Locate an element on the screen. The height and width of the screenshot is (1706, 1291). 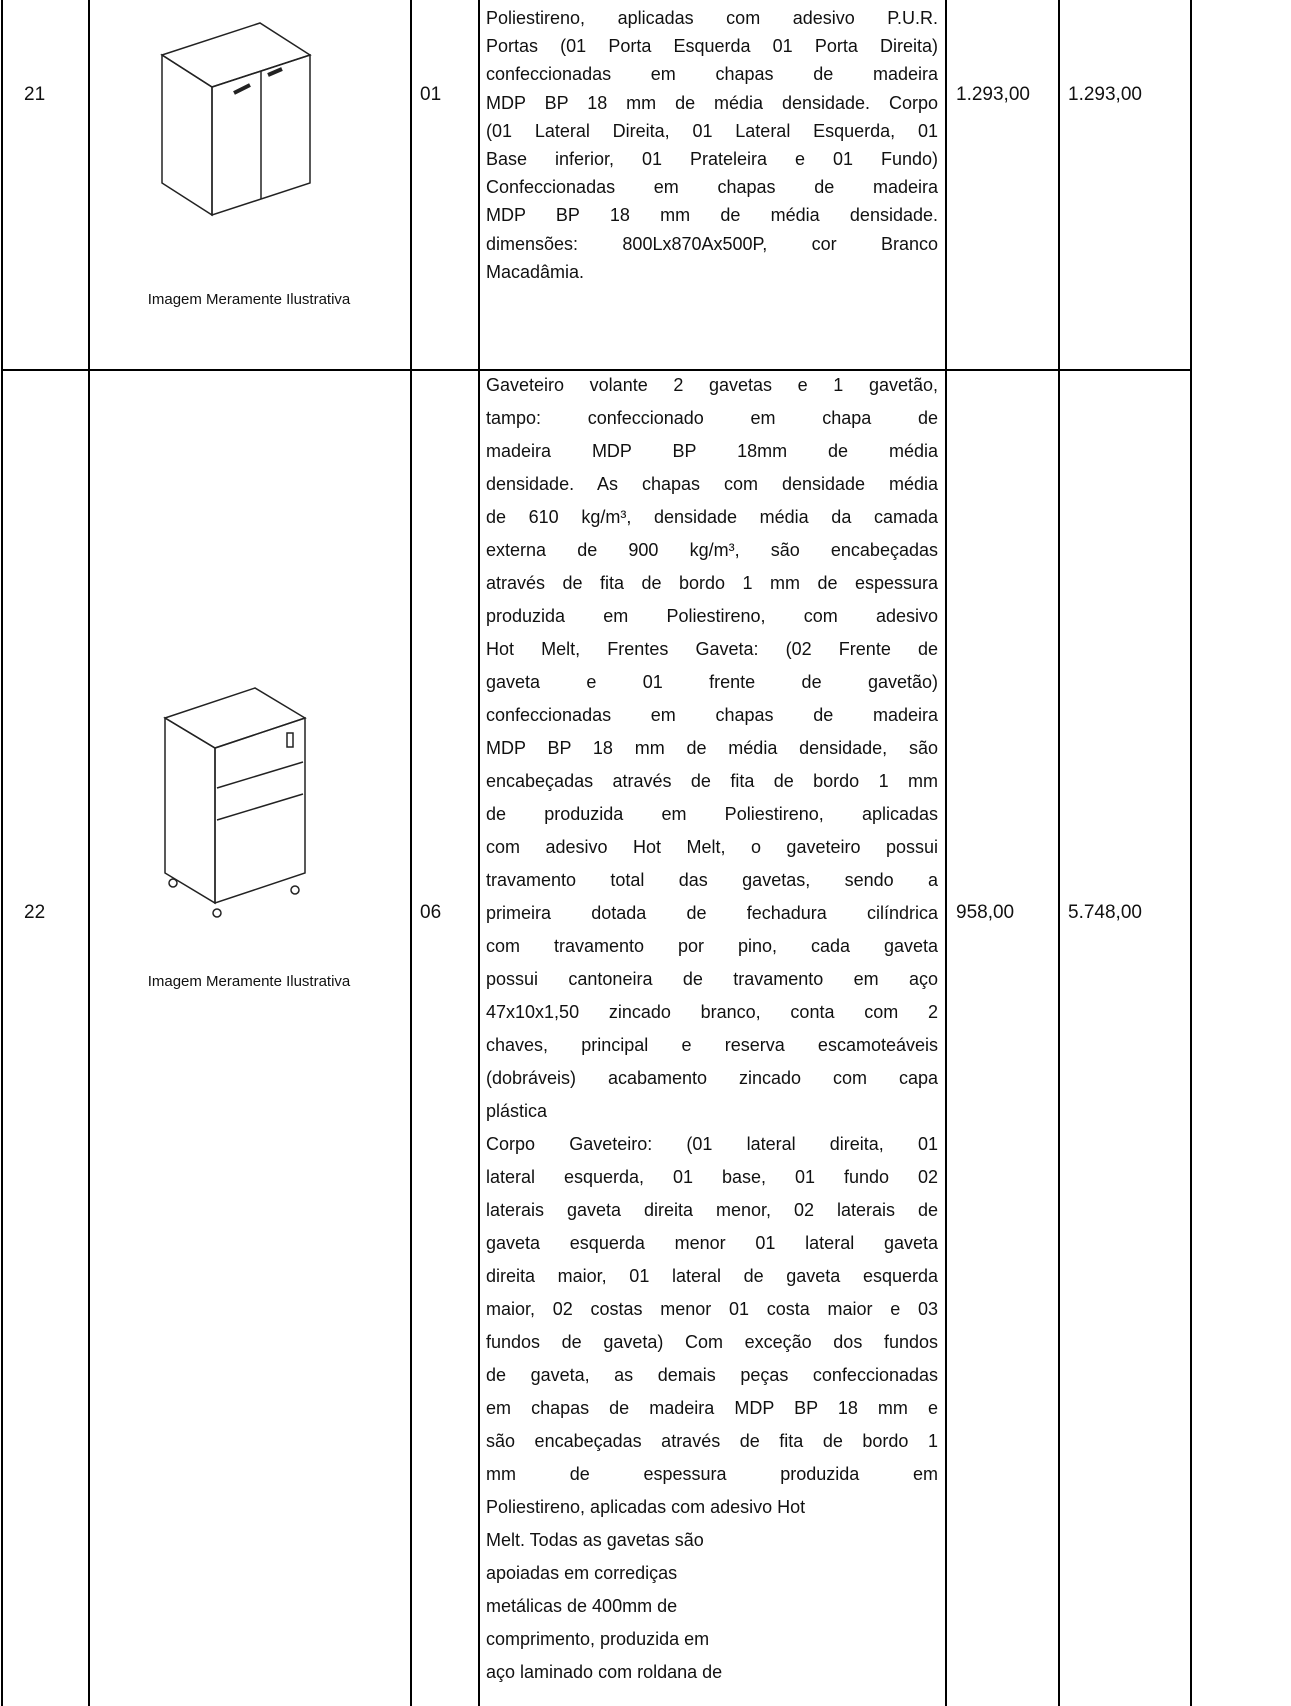
total: 5.748,00 is located at coordinates (1105, 912).